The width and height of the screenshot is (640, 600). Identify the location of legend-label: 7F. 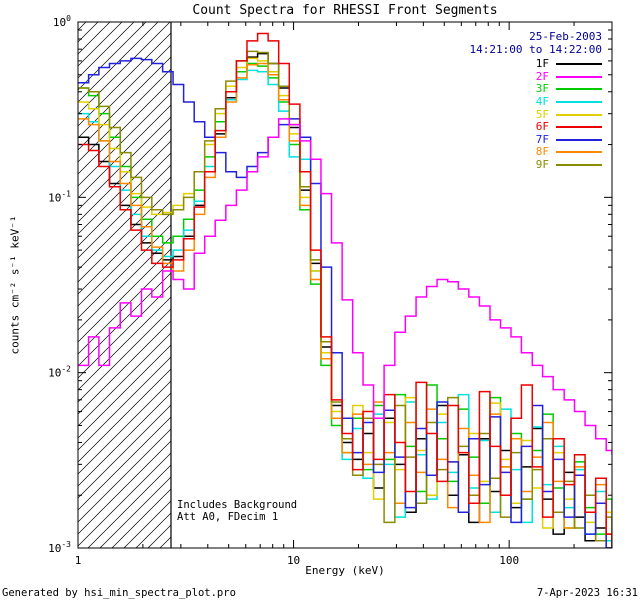
(542, 139).